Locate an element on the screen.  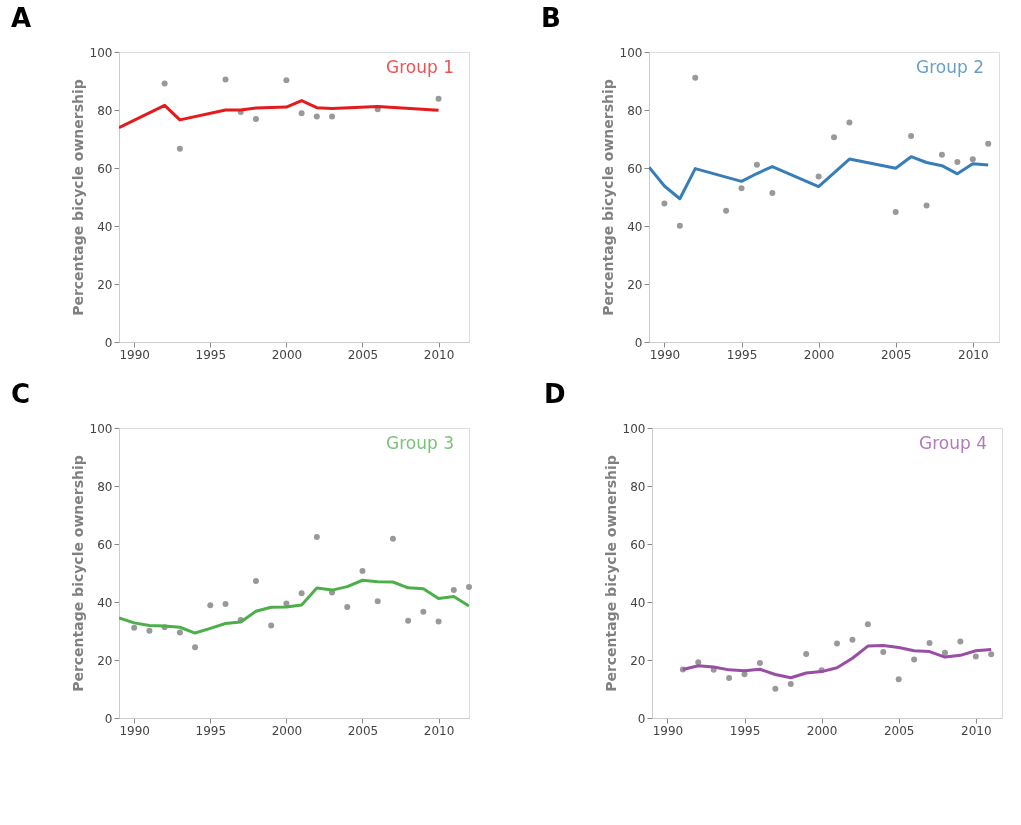
series-label: Group 1 is located at coordinates (420, 67).